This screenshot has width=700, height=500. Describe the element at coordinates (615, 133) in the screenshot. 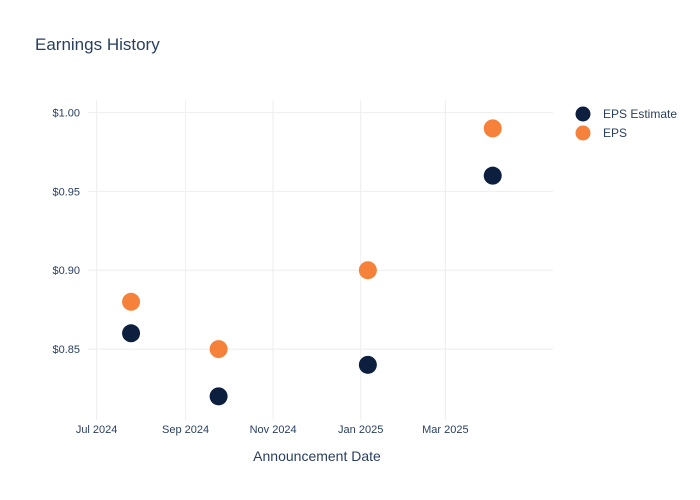

I see `legend-label: EPS` at that location.